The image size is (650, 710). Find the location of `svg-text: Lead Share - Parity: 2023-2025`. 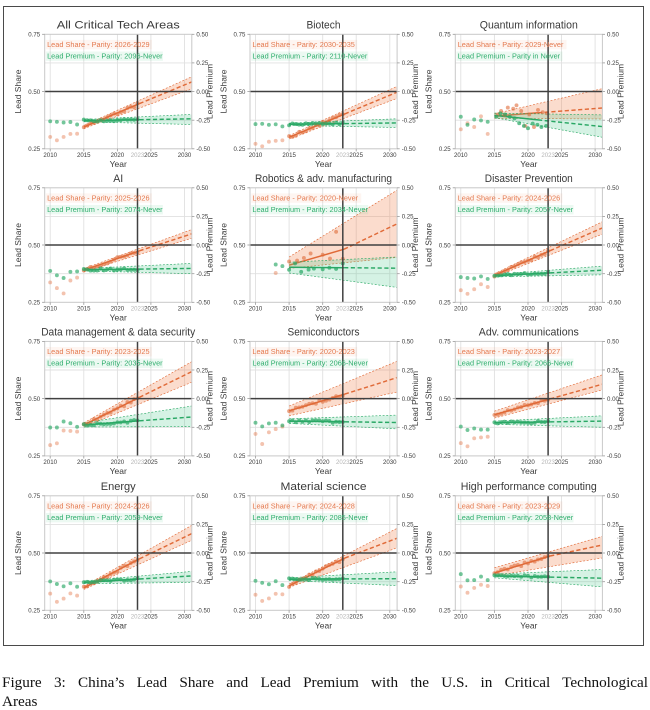

svg-text: Lead Share - Parity: 2023-2025 is located at coordinates (98, 351).